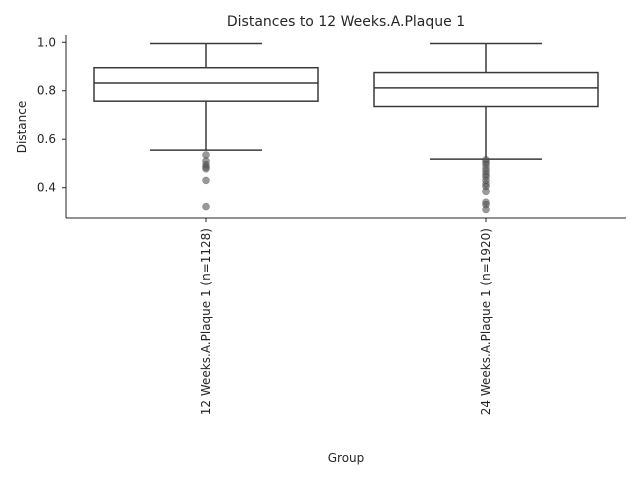 The image size is (640, 480). I want to click on y-tick-label: 0.8, so click(46, 91).